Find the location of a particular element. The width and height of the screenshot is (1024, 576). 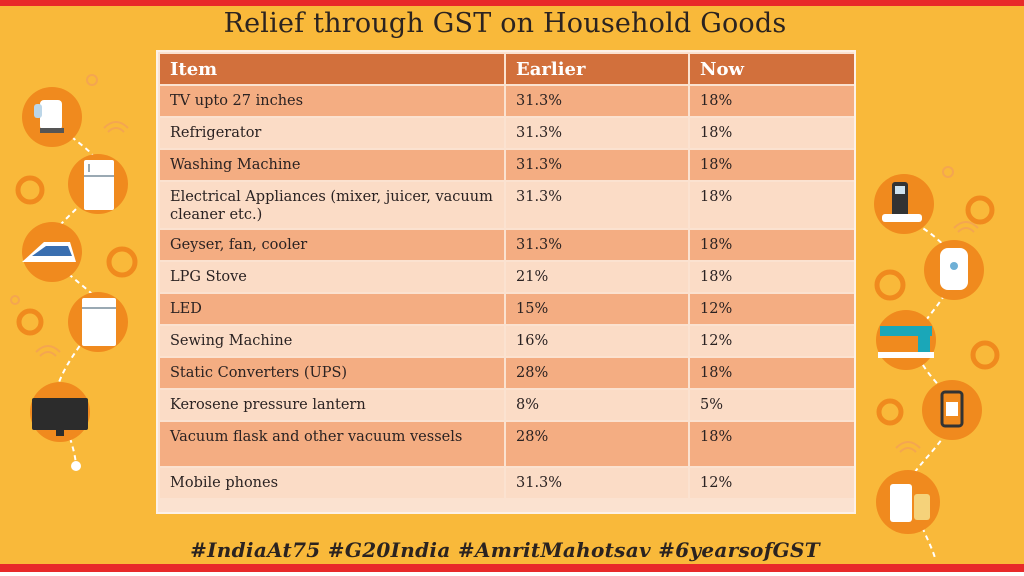

table-header-row: Item Earlier Now is located at coordinates (507, 69).